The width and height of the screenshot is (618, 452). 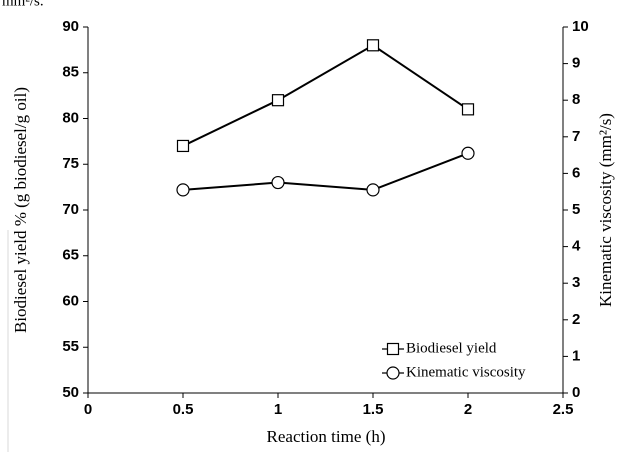 I want to click on x-tick-label: 0, so click(x=88, y=409).